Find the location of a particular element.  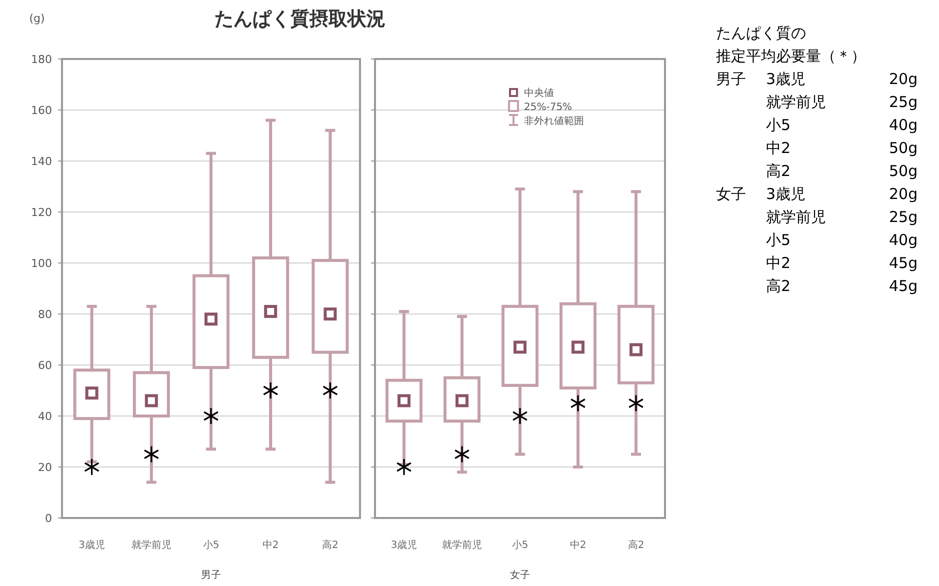

y-tick-label: 20 is located at coordinates (45, 467).